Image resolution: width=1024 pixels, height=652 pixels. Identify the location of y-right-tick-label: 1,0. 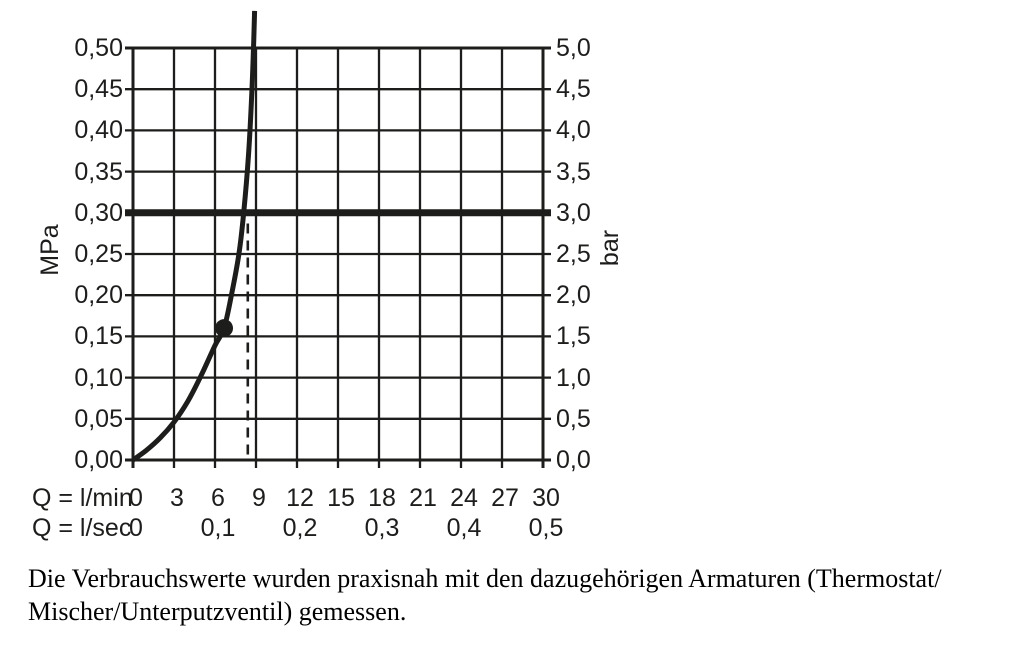
(573, 377).